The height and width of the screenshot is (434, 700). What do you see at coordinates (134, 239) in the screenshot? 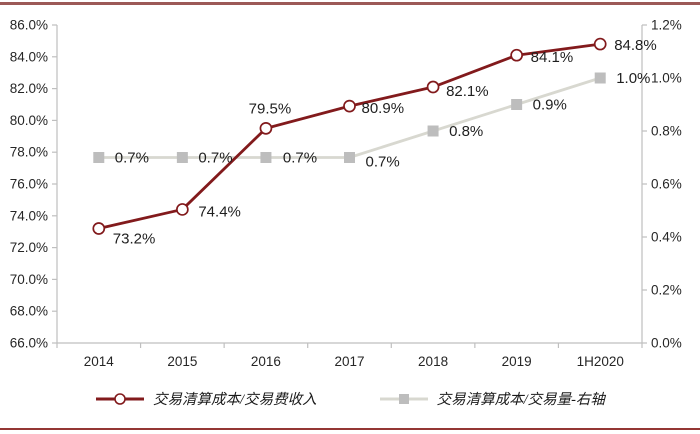
I see `series-0-data-label: 73.2%` at bounding box center [134, 239].